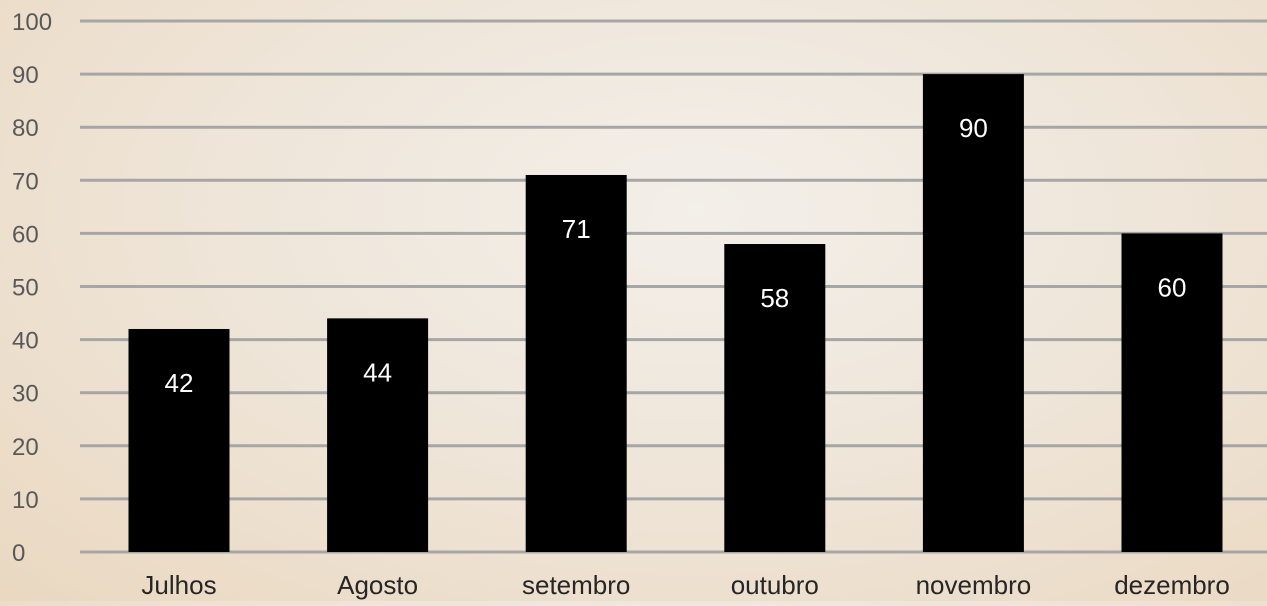 This screenshot has width=1267, height=606. I want to click on y-tick-label: 0, so click(18, 553).